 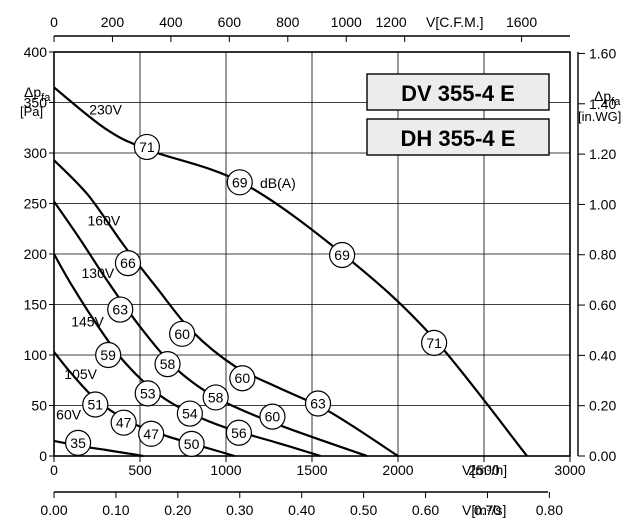 What do you see at coordinates (311, 470) in the screenshot?
I see `x-bottom-tick-3: 1500` at bounding box center [311, 470].